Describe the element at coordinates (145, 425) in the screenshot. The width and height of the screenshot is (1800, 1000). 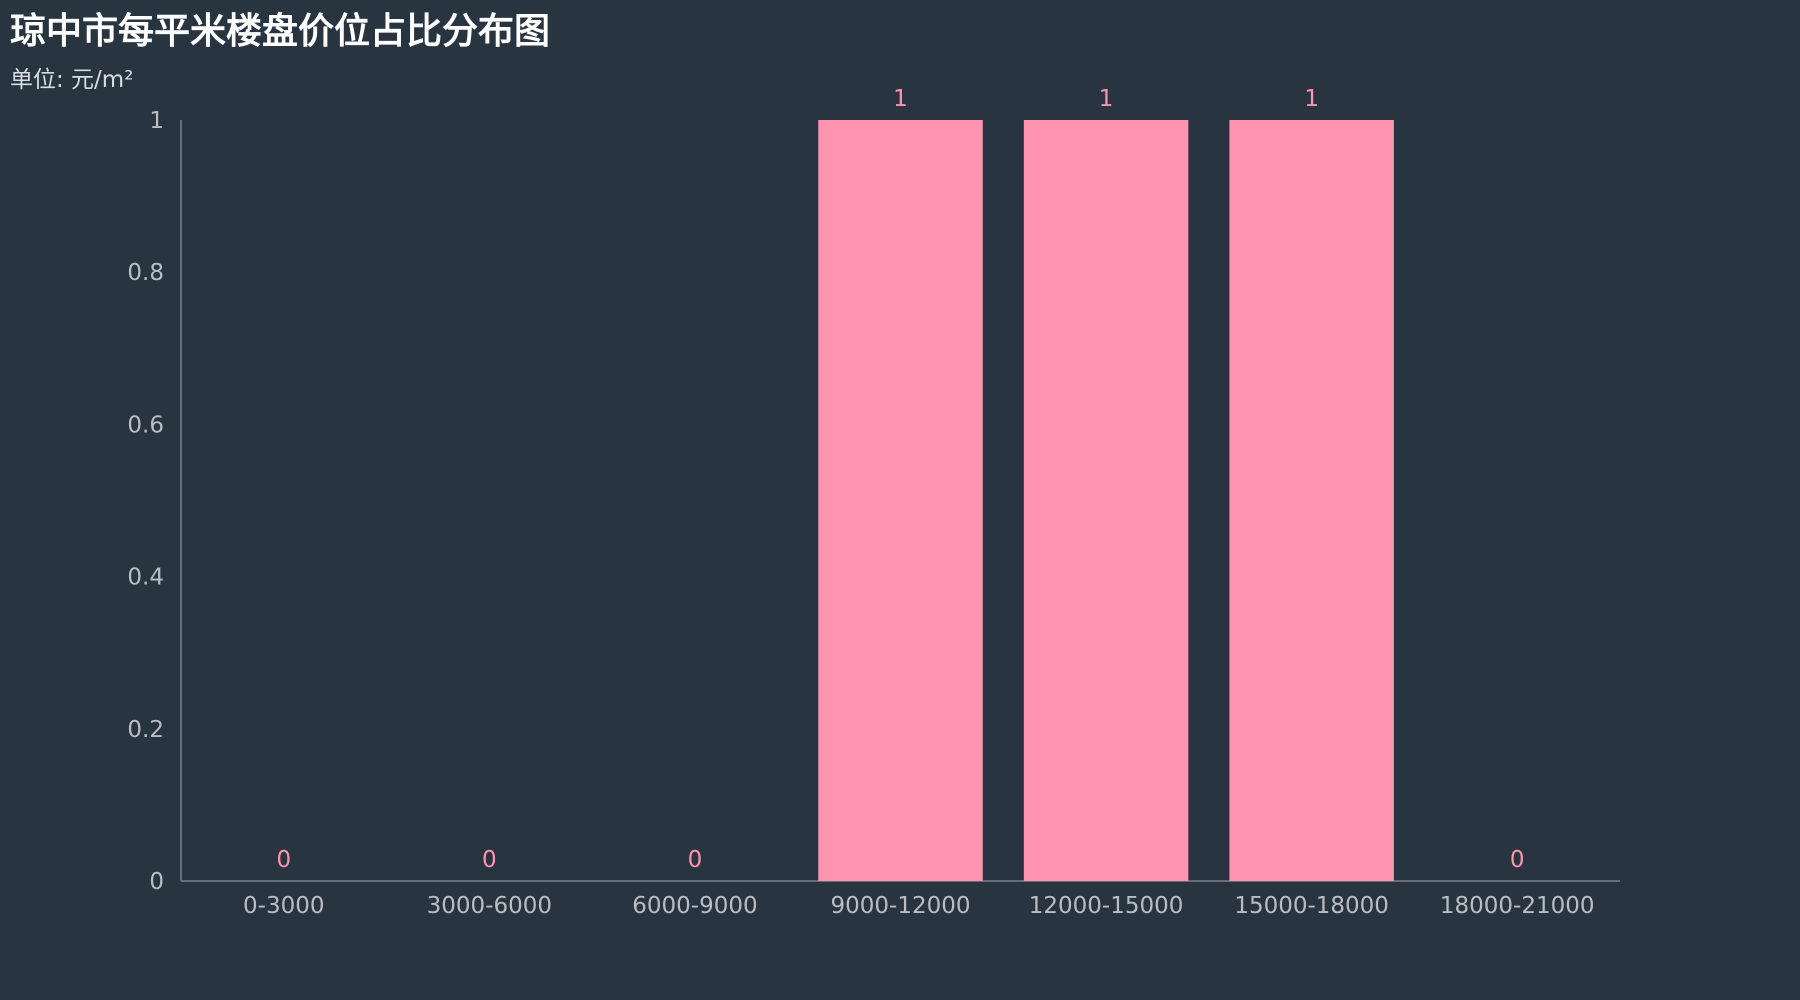
I see `y-tick-label: 0.6` at that location.